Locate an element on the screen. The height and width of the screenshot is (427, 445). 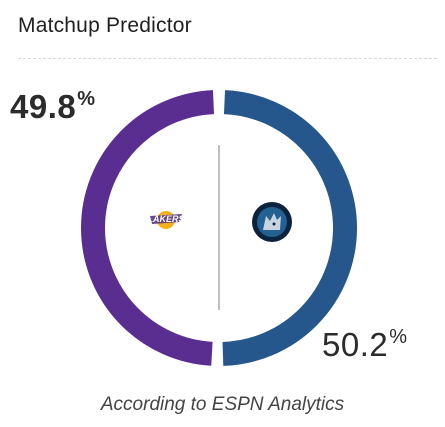
lakers-win-percentage: 49.8% is located at coordinates (52, 107).